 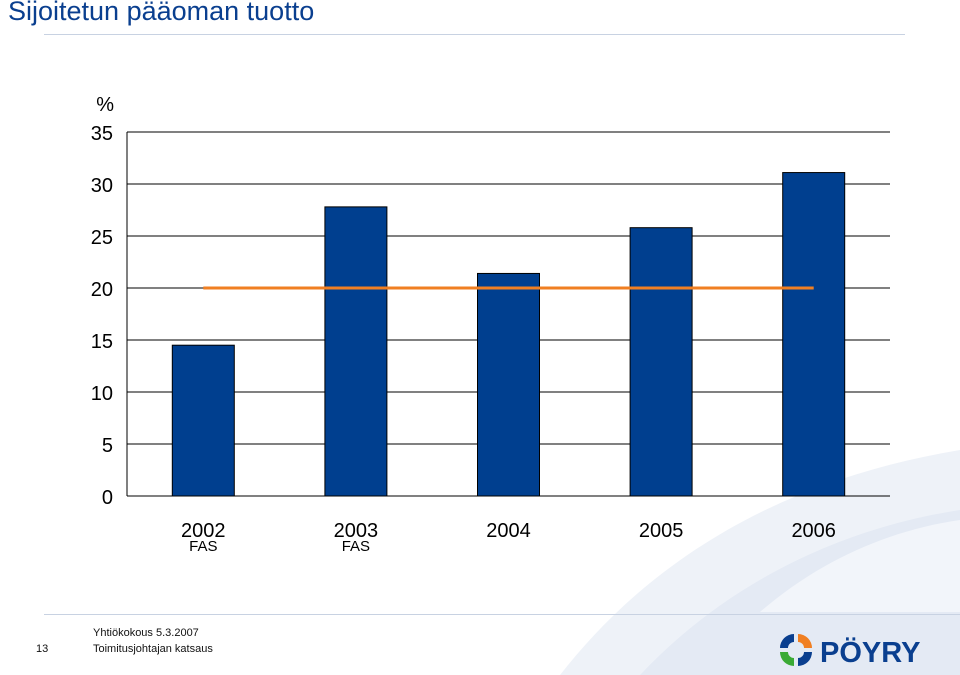 I want to click on footer-presentation-title: Toimitusjohtajan katsaus, so click(x=153, y=649).